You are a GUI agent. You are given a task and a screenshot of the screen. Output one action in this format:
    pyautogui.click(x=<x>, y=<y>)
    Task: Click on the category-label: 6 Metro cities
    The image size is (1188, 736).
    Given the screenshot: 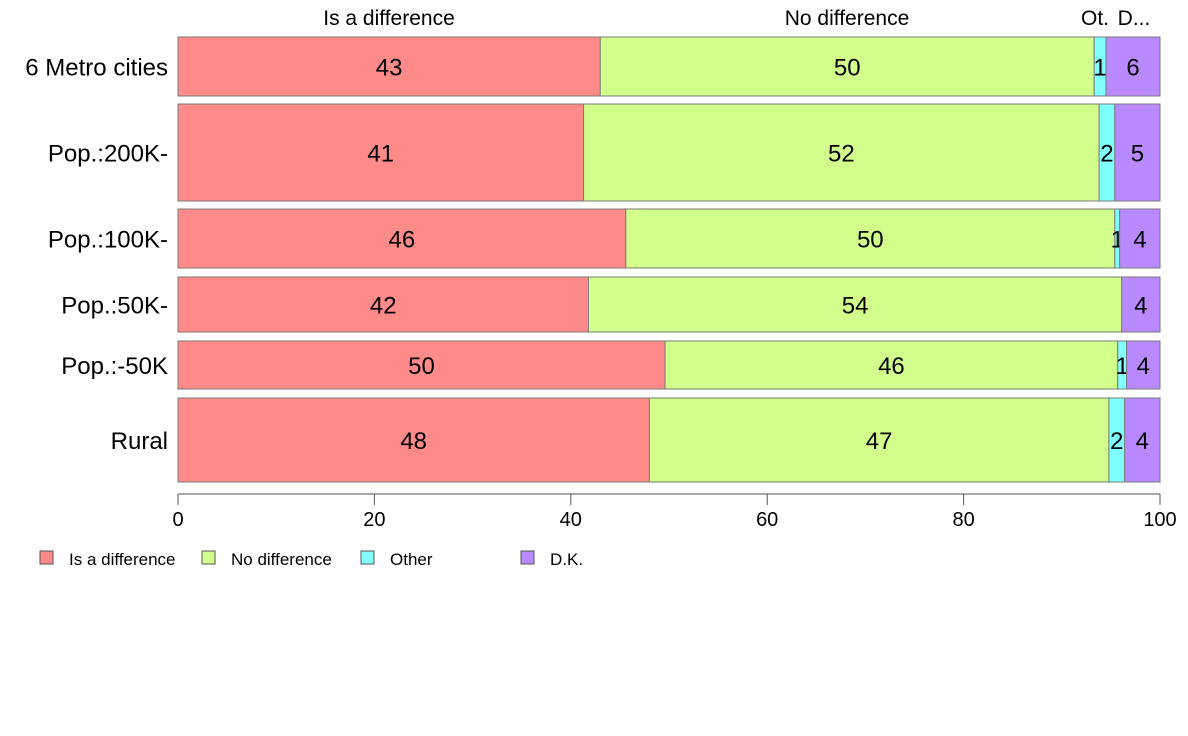 What is the action you would take?
    pyautogui.click(x=96, y=68)
    